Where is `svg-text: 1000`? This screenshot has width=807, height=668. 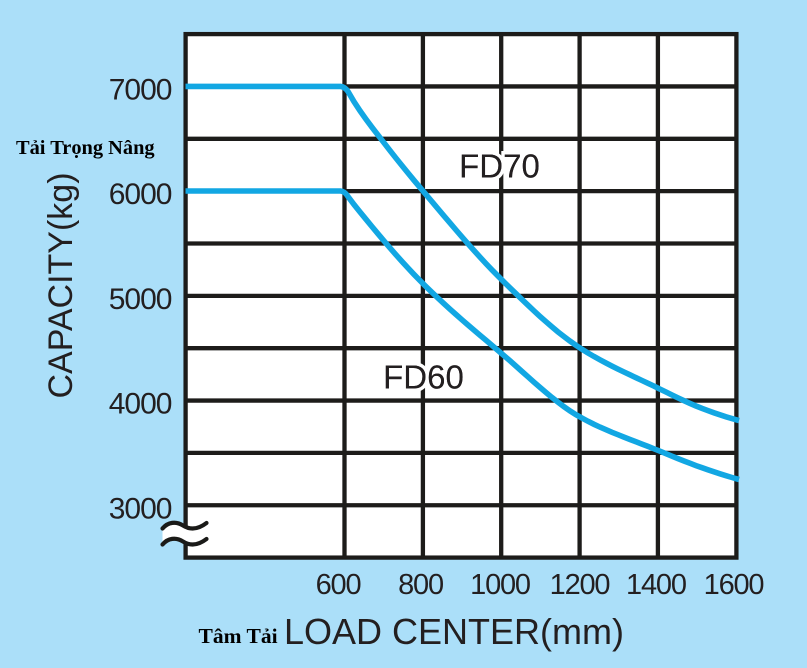 svg-text: 1000 is located at coordinates (500, 585).